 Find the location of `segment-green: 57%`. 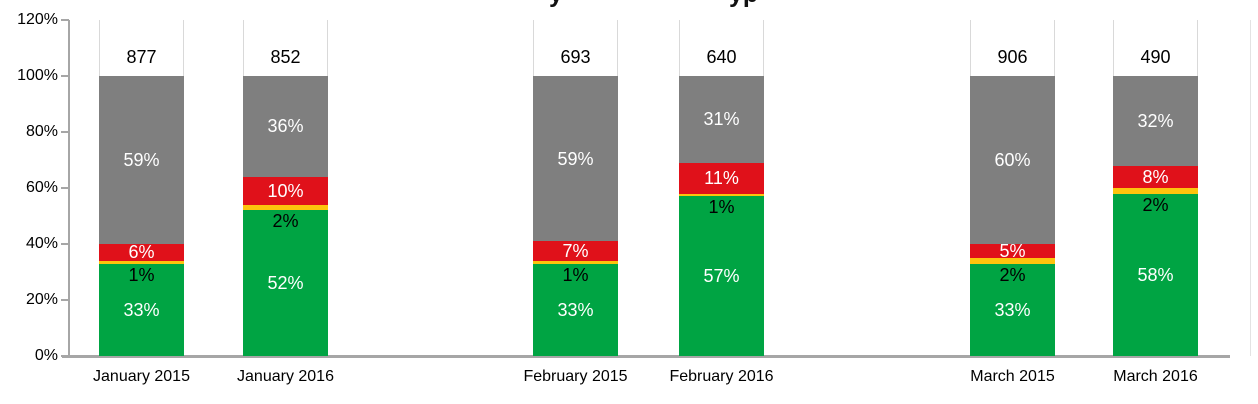

segment-green: 57% is located at coordinates (721, 276).